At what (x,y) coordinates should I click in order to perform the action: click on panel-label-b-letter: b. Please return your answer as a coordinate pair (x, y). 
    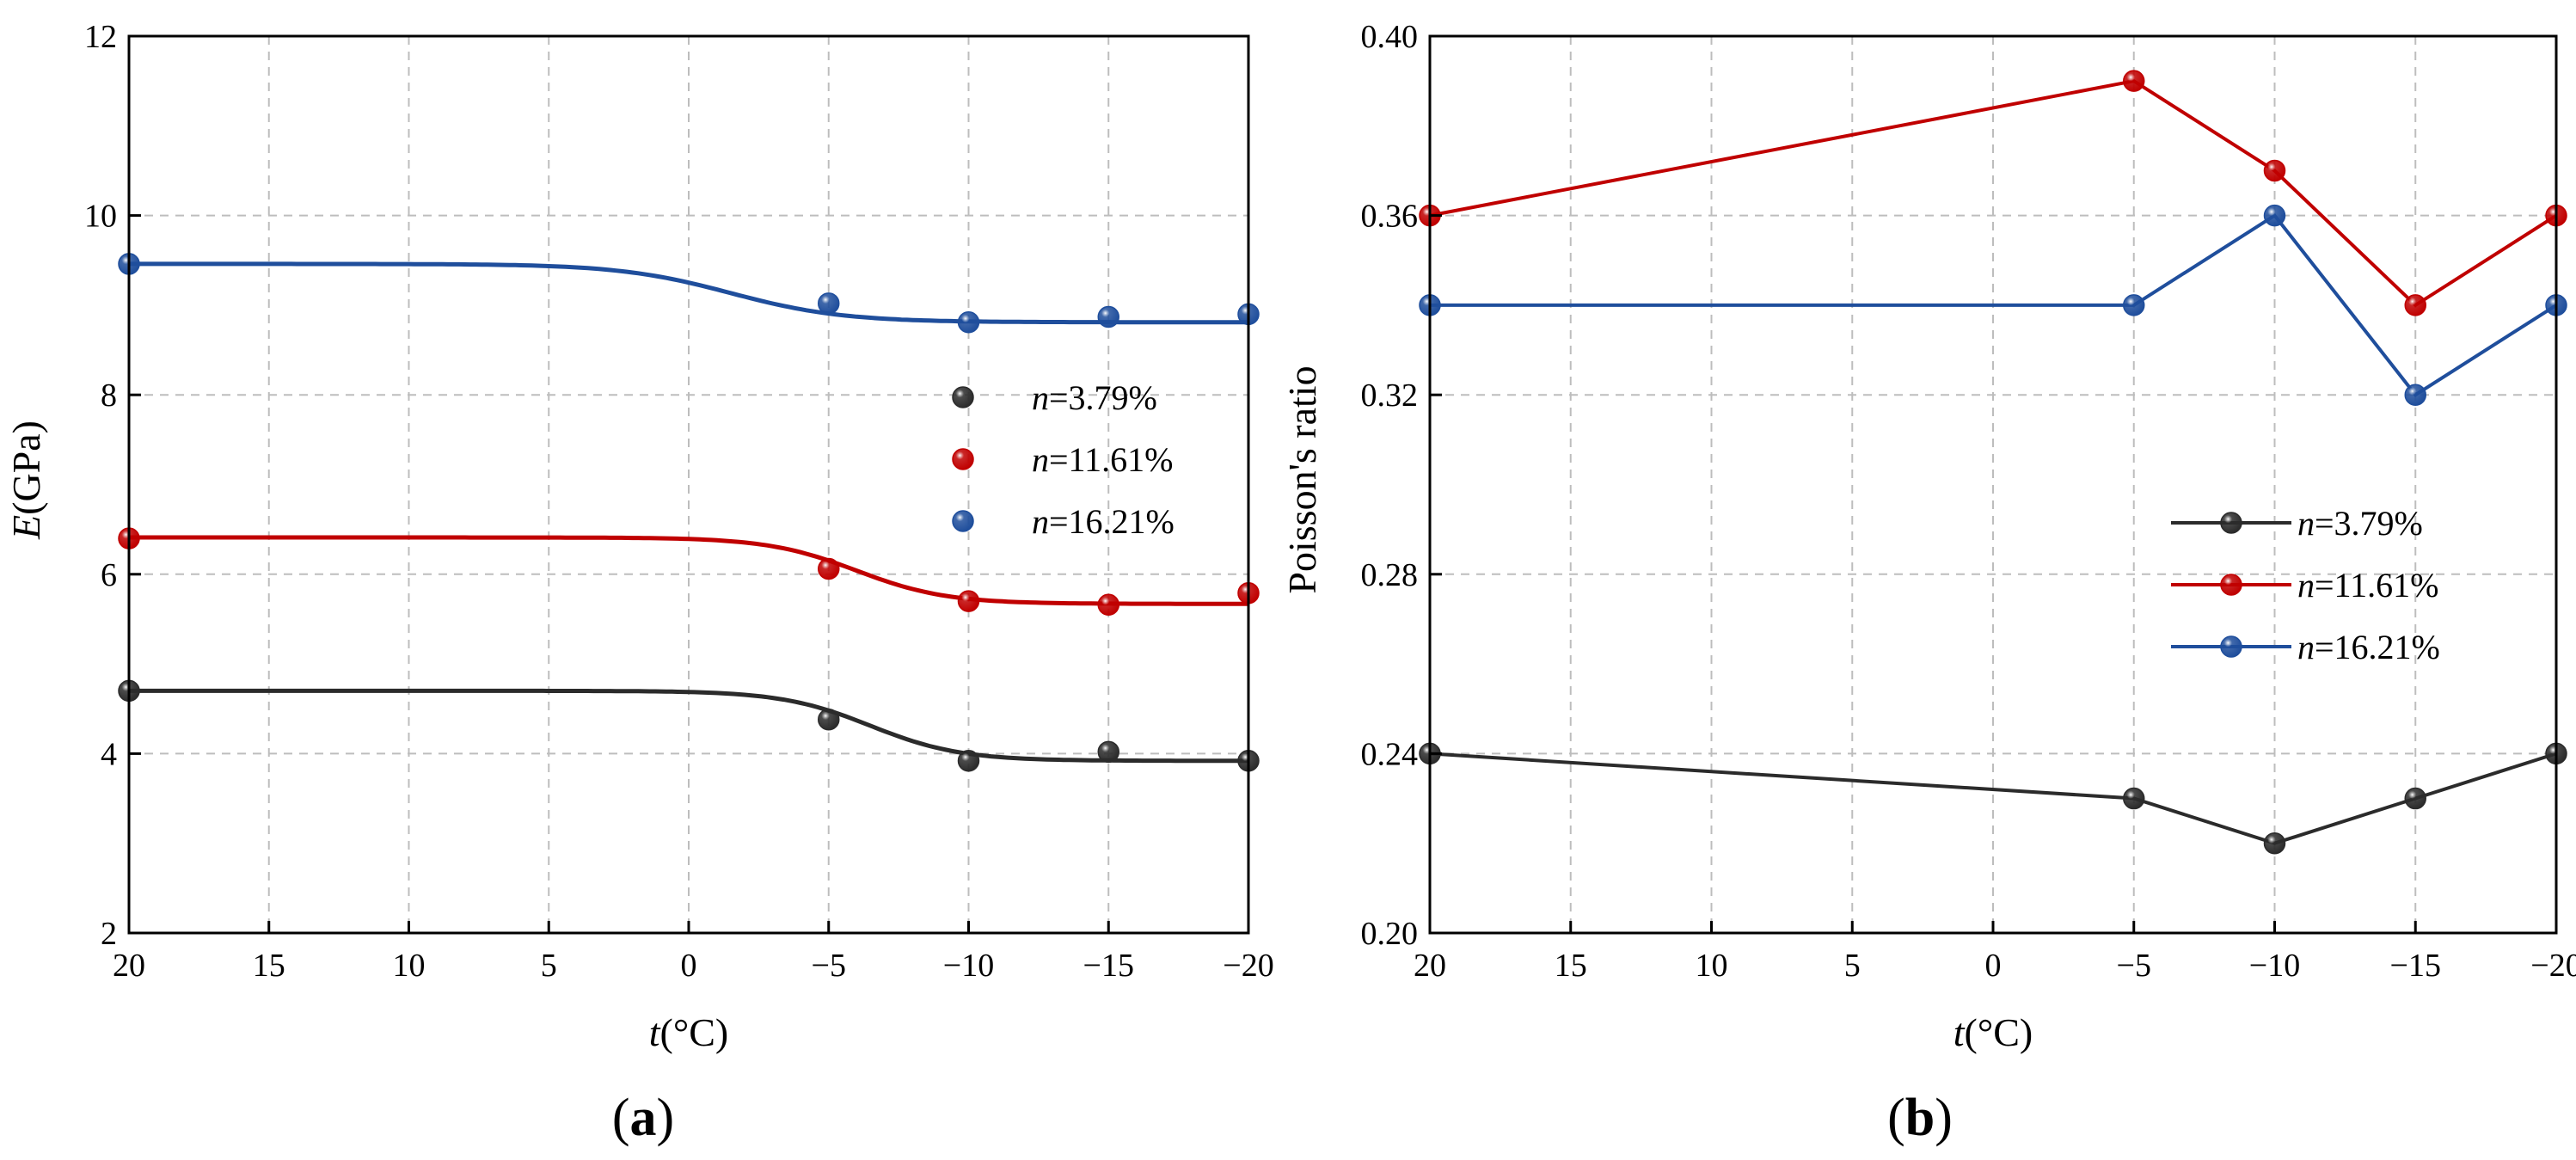
    Looking at the image, I should click on (1920, 1118).